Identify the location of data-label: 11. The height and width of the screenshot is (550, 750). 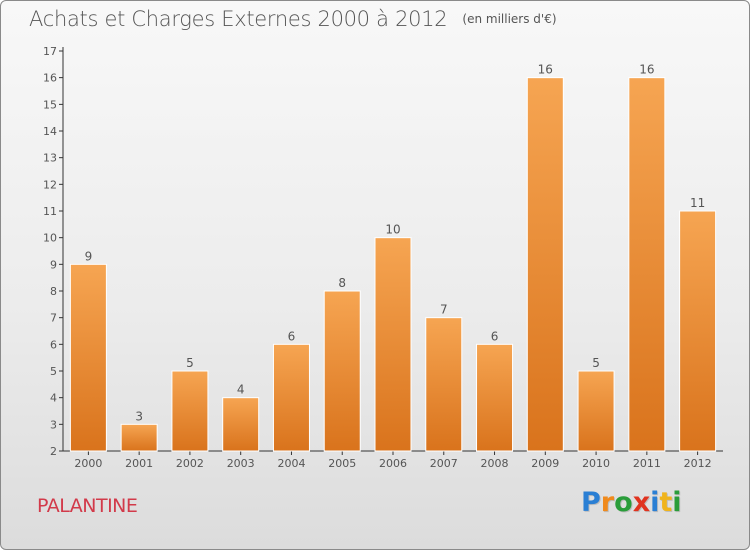
(697, 203).